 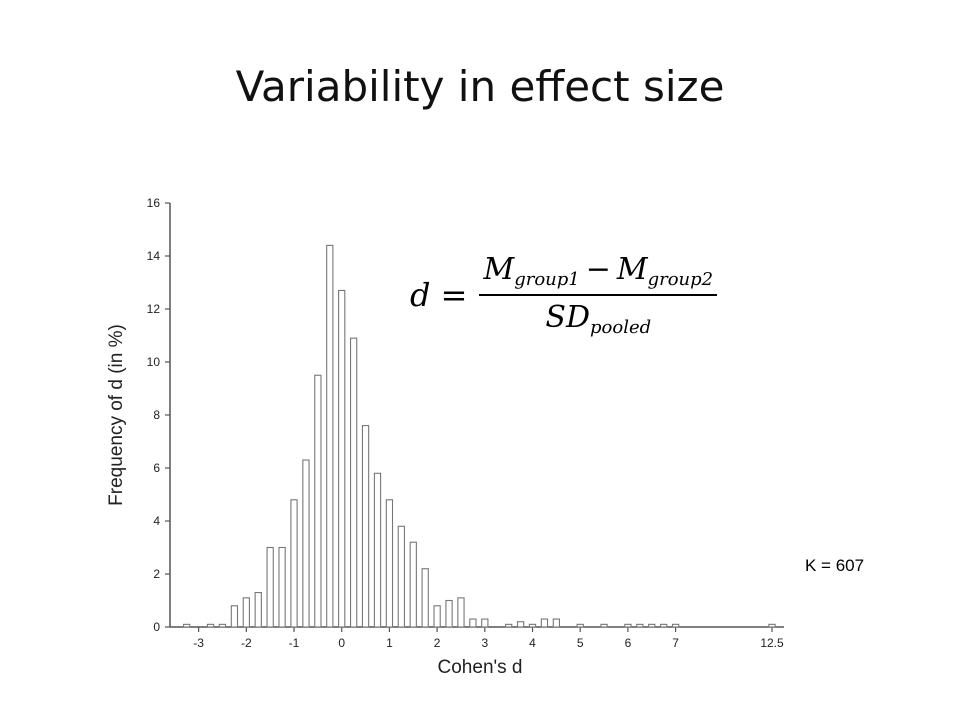 I want to click on formula-num-a-sub: group1, so click(x=547, y=279).